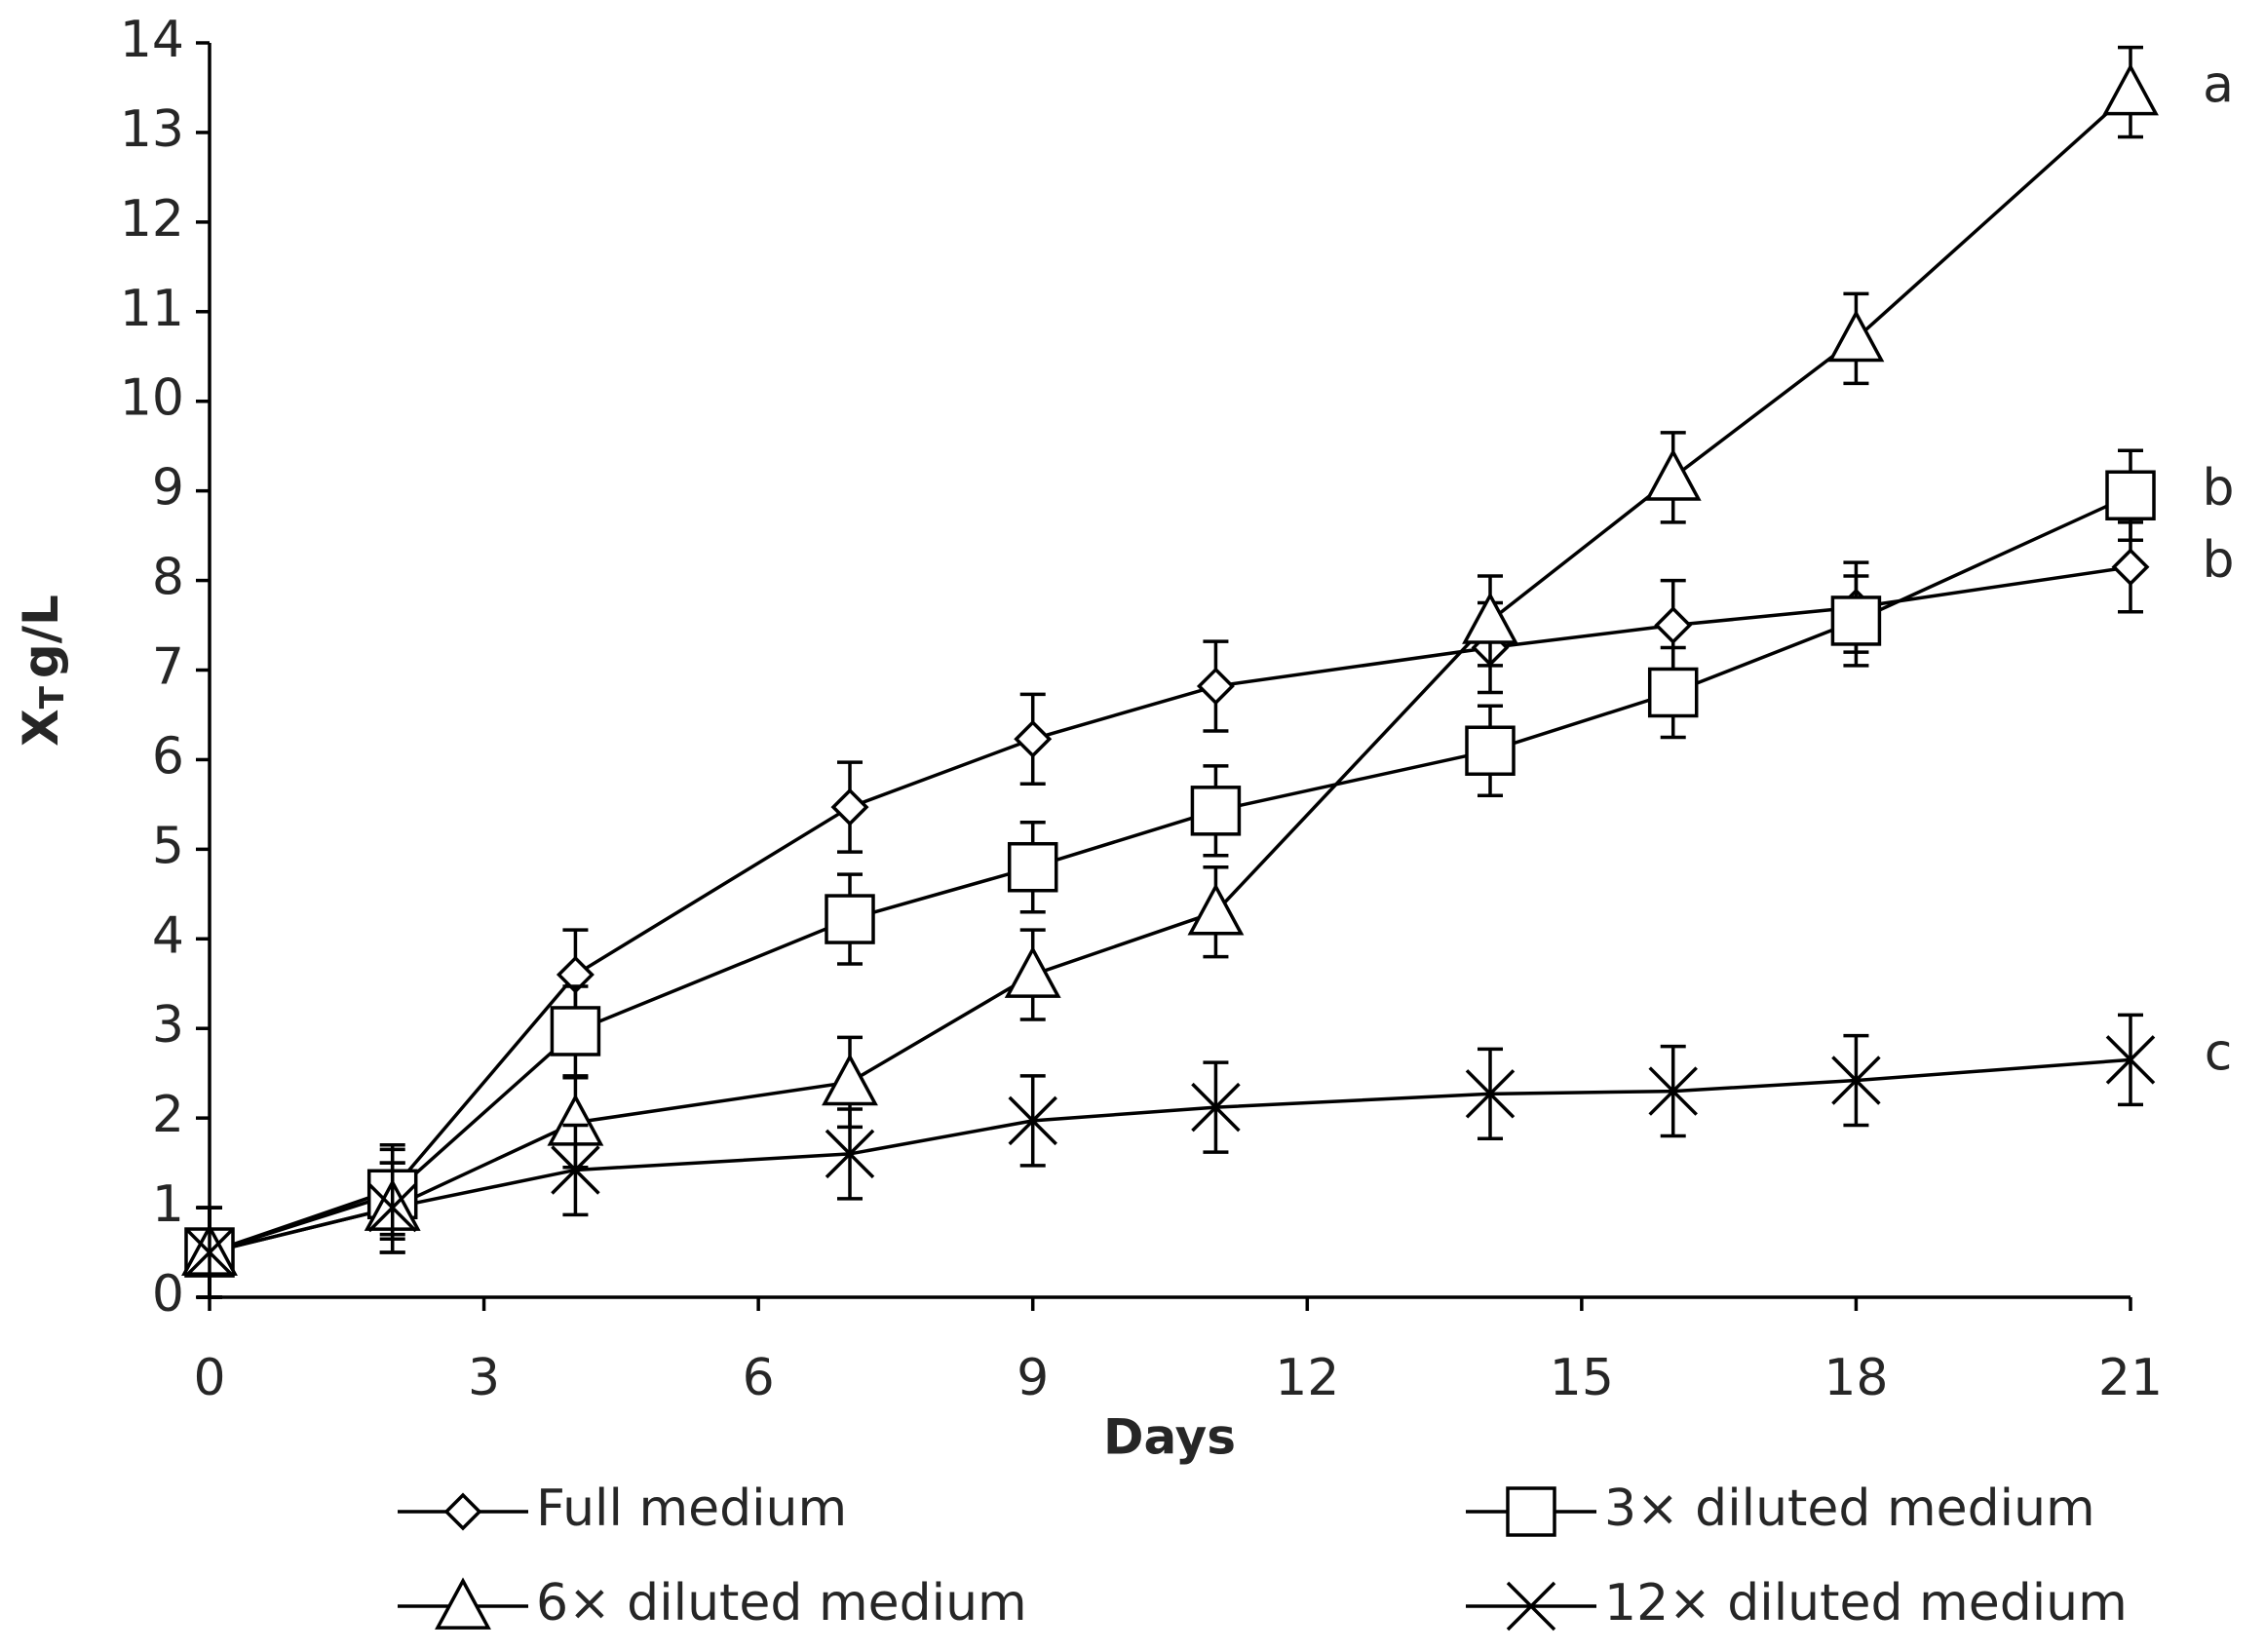 Image resolution: width=2265 pixels, height=1652 pixels. I want to click on y-tick-label: 12, so click(152, 220).